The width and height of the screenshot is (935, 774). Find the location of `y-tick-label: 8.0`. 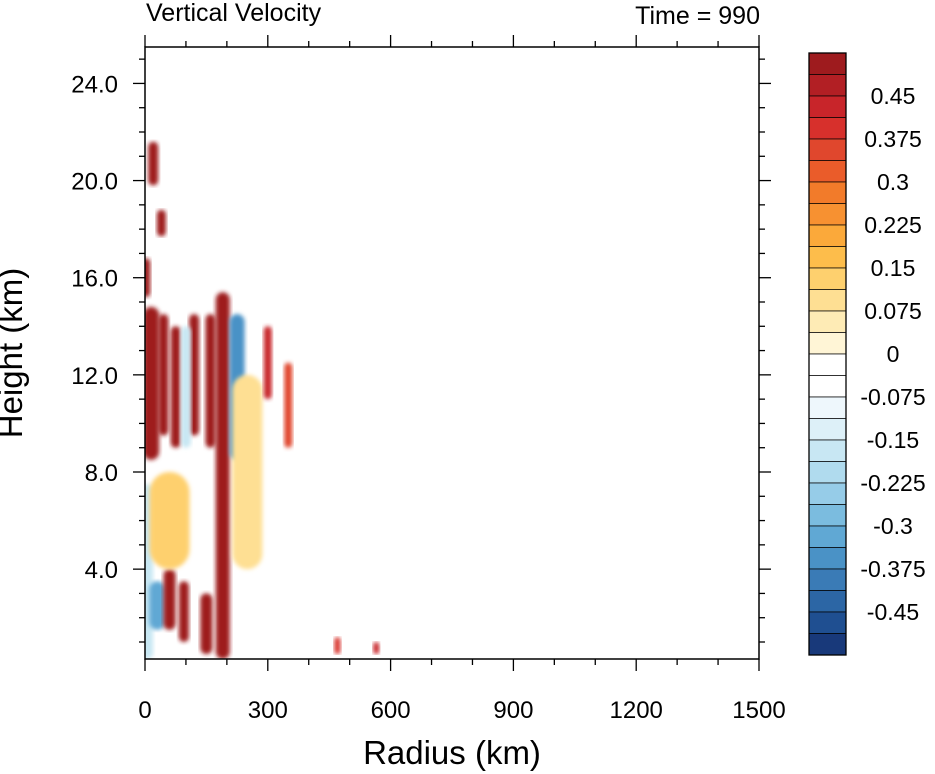

y-tick-label: 8.0 is located at coordinates (101, 473).